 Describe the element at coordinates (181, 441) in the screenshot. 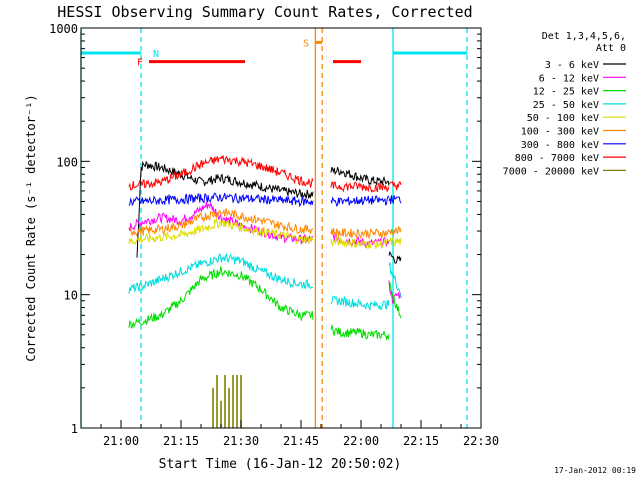

I see `x-tick-label-1: 21:15` at that location.